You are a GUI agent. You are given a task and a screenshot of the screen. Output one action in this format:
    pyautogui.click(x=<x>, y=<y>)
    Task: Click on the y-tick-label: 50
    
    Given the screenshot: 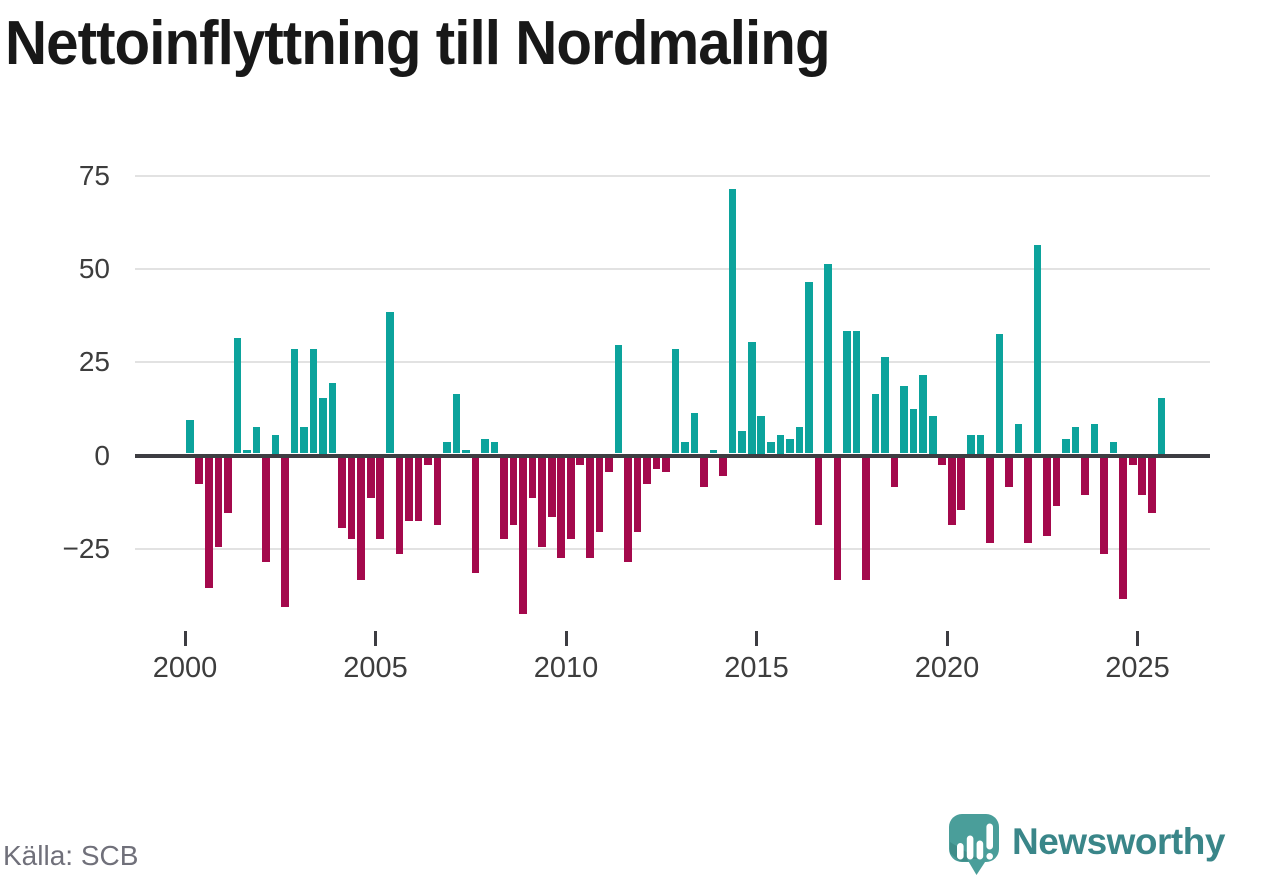 What is the action you would take?
    pyautogui.click(x=94, y=269)
    